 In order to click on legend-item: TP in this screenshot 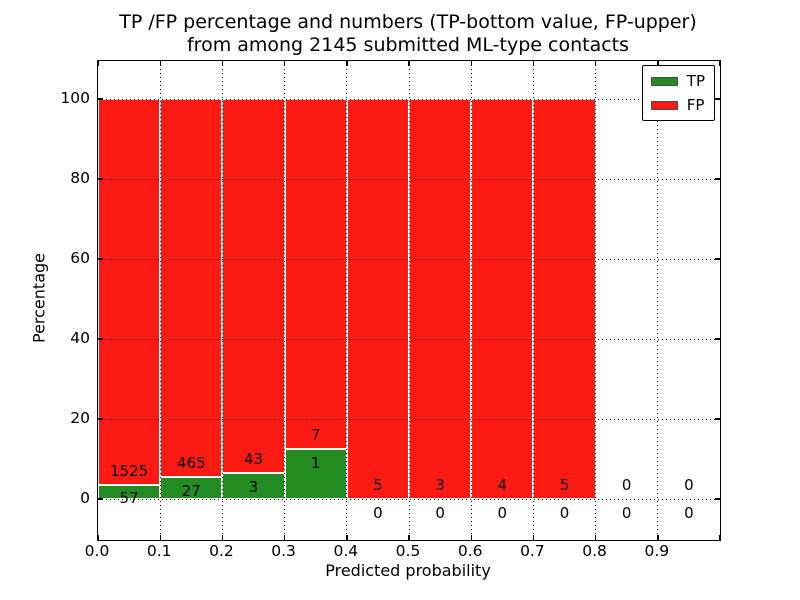, I will do `click(677, 81)`.